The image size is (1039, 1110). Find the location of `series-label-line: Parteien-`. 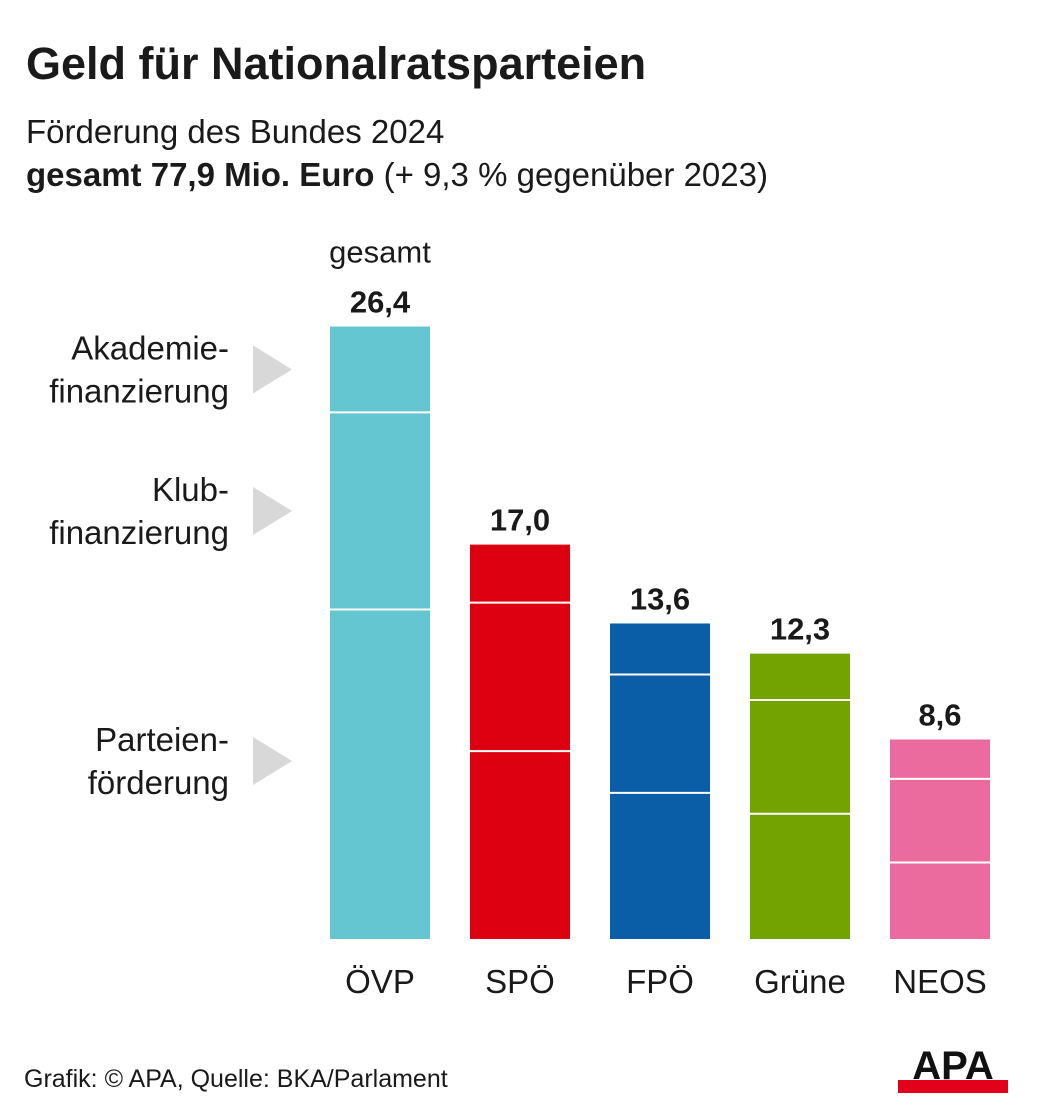

series-label-line: Parteien- is located at coordinates (162, 739).